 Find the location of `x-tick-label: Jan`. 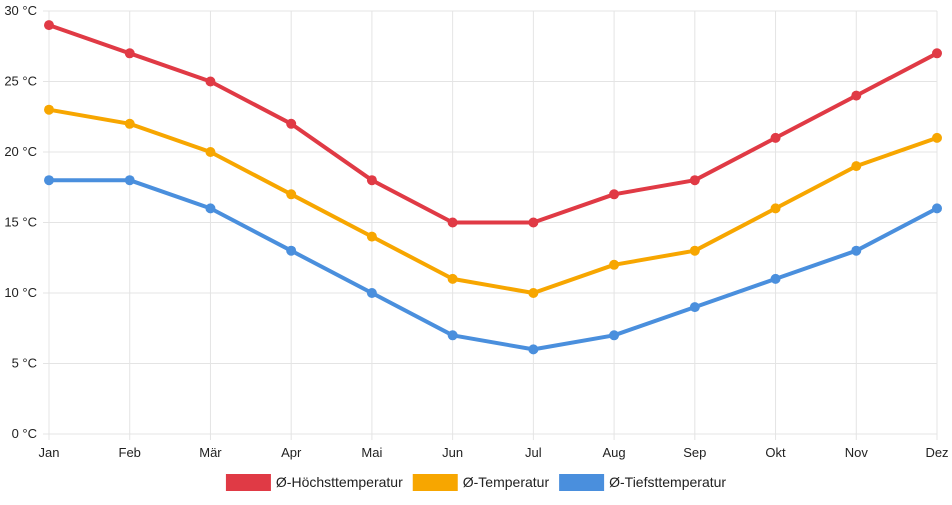

x-tick-label: Jan is located at coordinates (49, 452).